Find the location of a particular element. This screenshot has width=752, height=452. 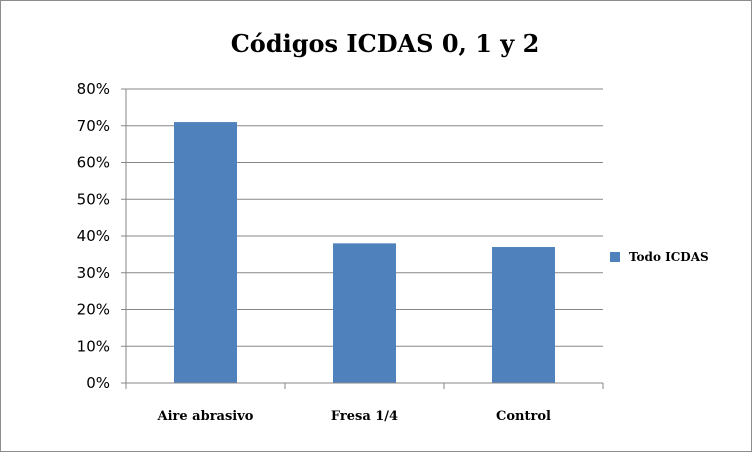

y-tick-label: 30% is located at coordinates (93, 273).